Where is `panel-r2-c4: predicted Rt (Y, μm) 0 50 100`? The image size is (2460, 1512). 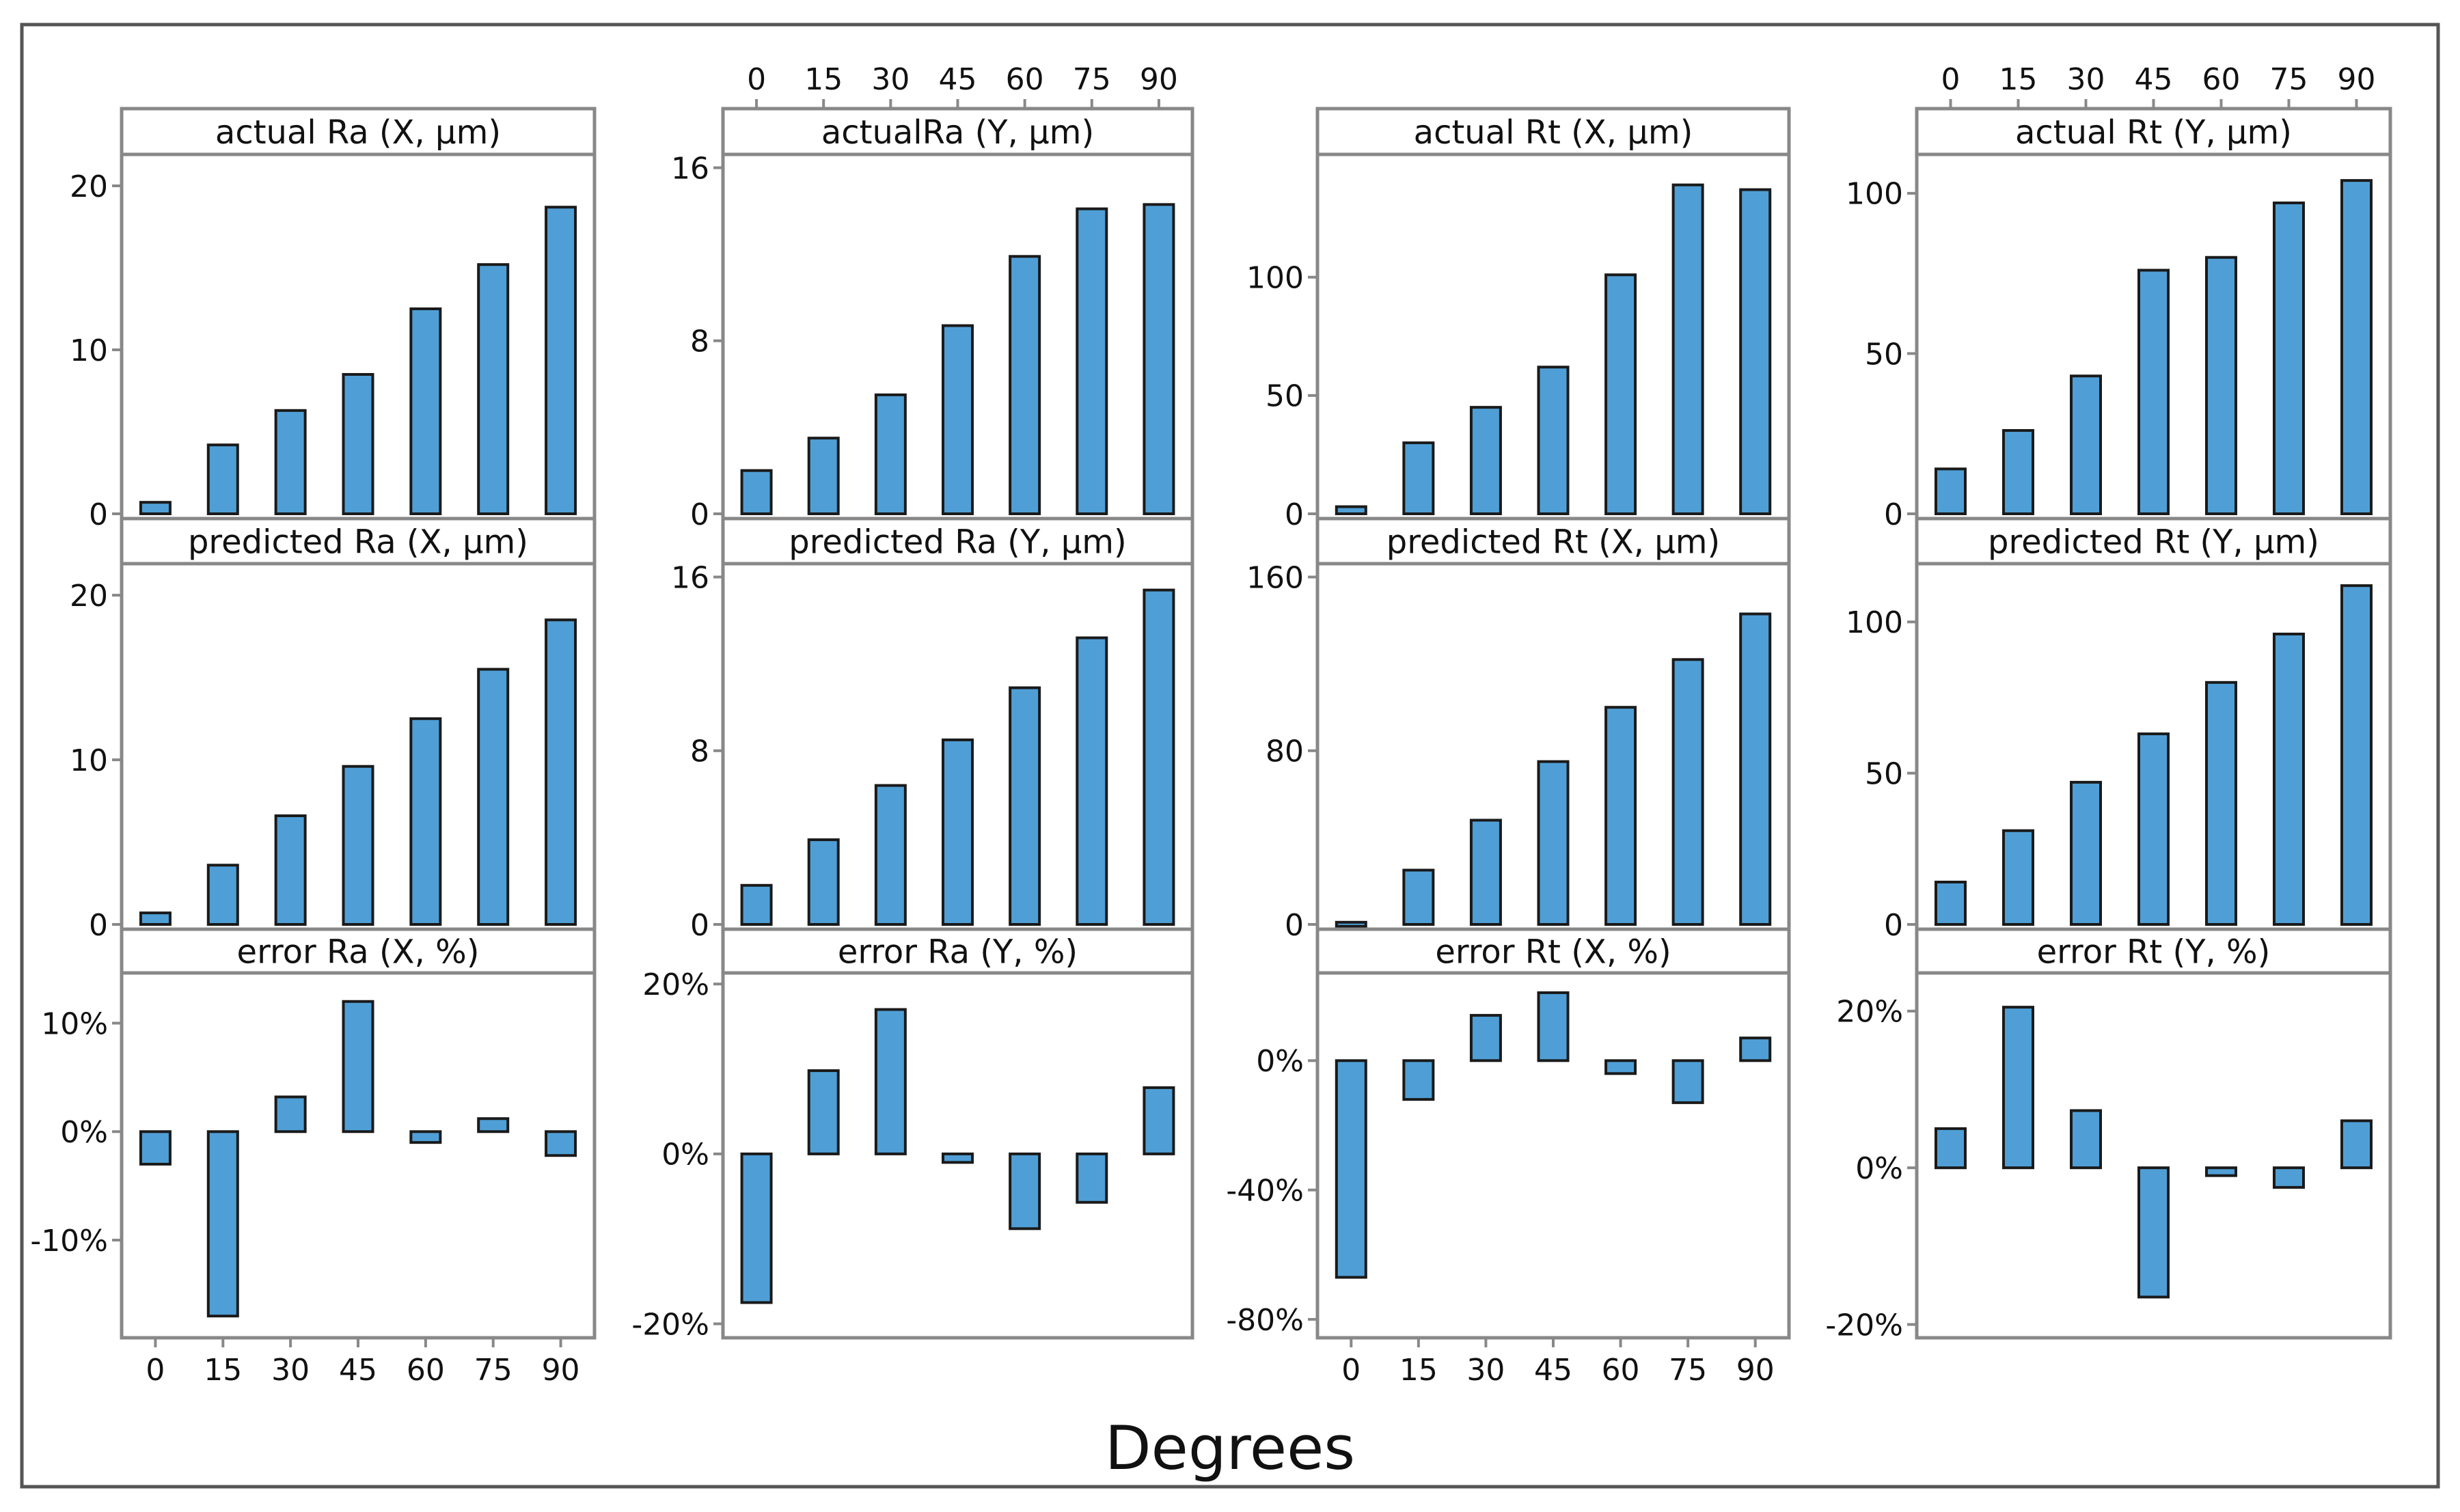
panel-r2-c4: predicted Rt (Y, μm) 0 50 100 is located at coordinates (2119, 730).